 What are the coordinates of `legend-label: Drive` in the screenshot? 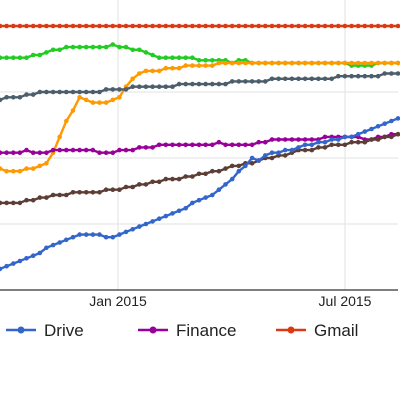 It's located at (64, 330).